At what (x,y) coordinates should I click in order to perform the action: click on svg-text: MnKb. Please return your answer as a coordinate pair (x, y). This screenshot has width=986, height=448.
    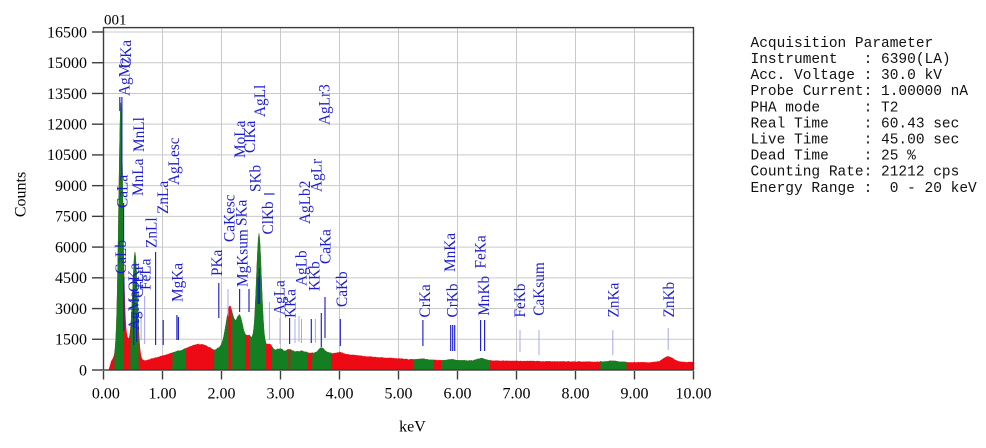
    Looking at the image, I should click on (484, 296).